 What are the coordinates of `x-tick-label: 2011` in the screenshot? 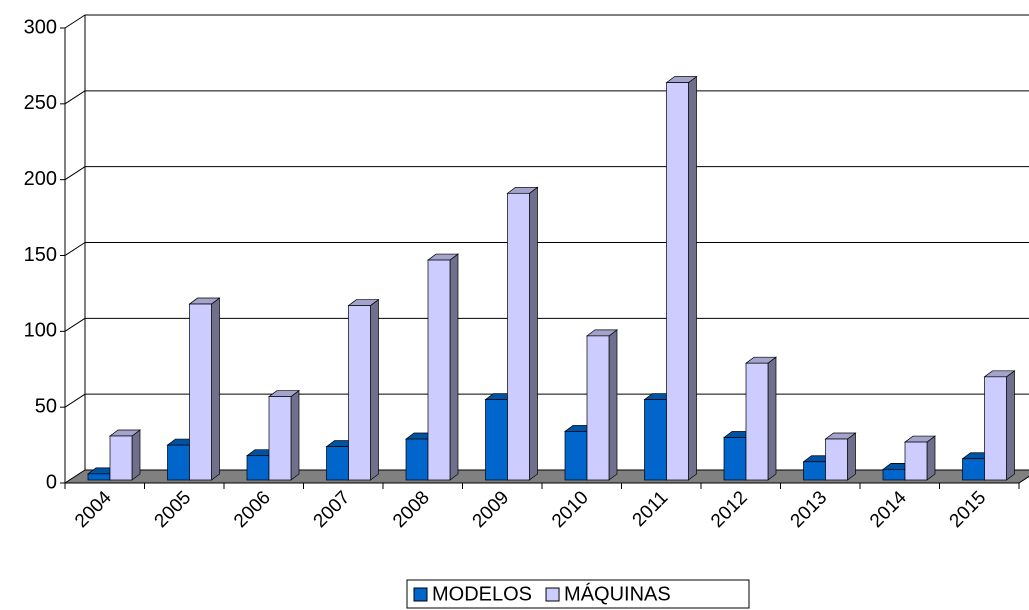 It's located at (651, 509).